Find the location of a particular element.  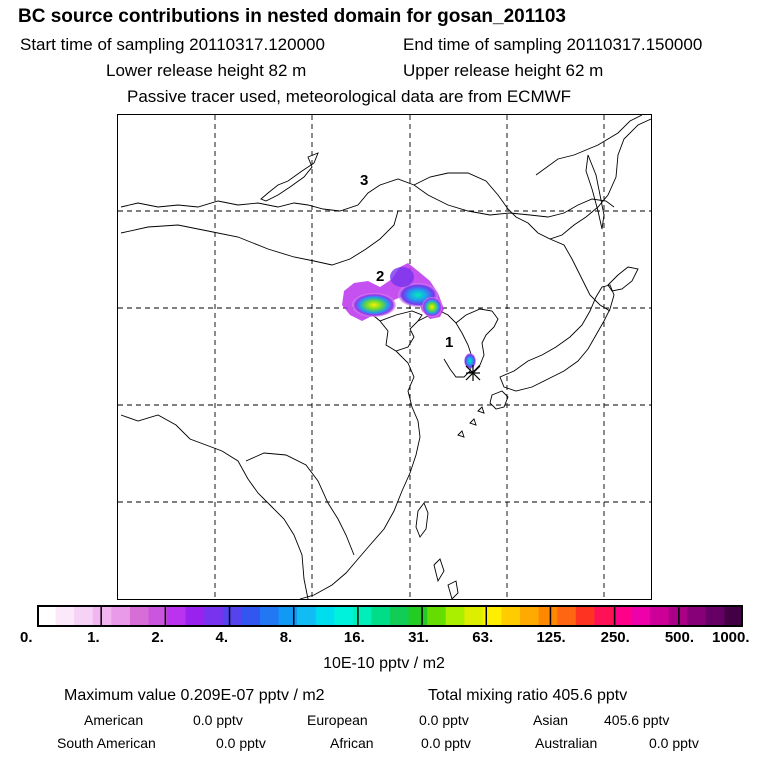

maximum-value: Maximum value 0.209E-07 pptv / m2 is located at coordinates (194, 695).